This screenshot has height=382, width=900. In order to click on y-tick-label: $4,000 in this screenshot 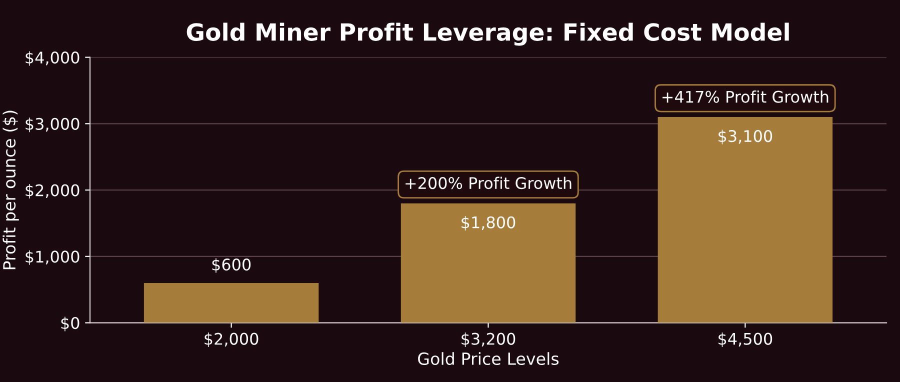, I will do `click(53, 58)`.